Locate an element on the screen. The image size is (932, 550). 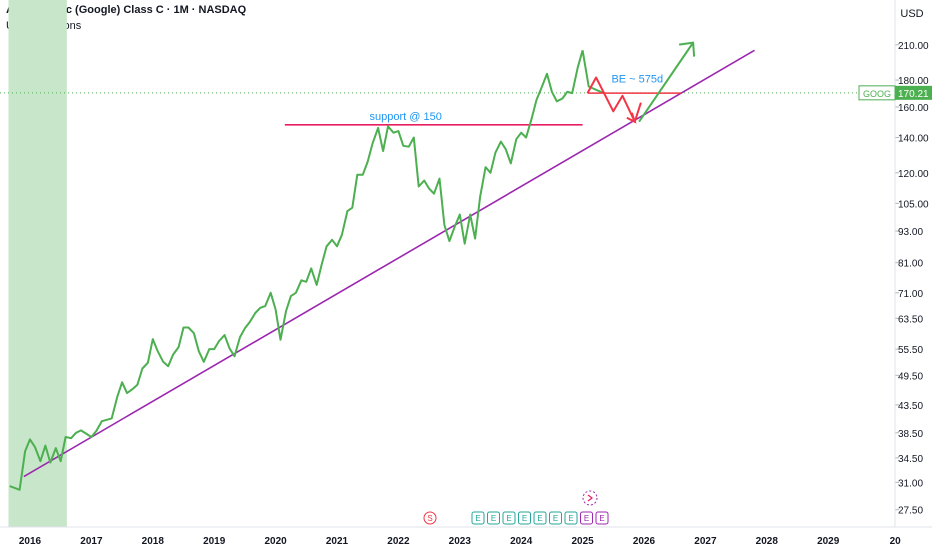
y-tick-label: 31.00 is located at coordinates (910, 483).